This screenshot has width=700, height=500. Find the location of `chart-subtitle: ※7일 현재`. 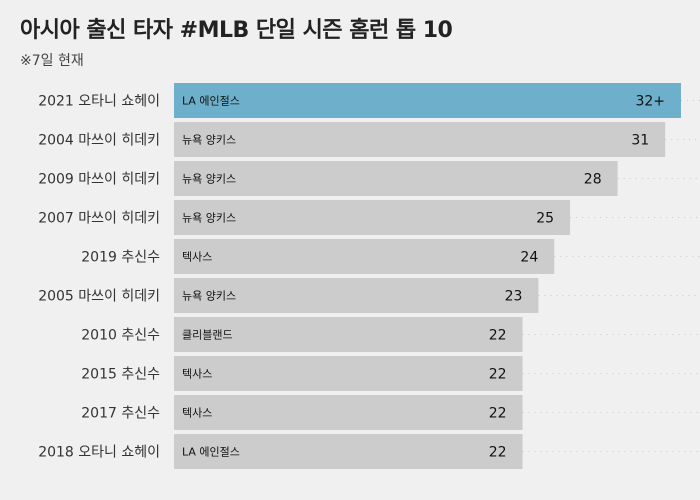

chart-subtitle: ※7일 현재 is located at coordinates (52, 61).